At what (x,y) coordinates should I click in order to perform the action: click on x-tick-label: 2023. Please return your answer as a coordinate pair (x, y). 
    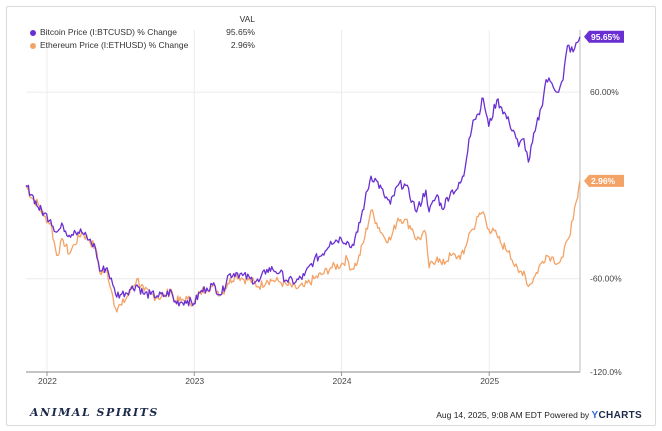
    Looking at the image, I should click on (194, 381).